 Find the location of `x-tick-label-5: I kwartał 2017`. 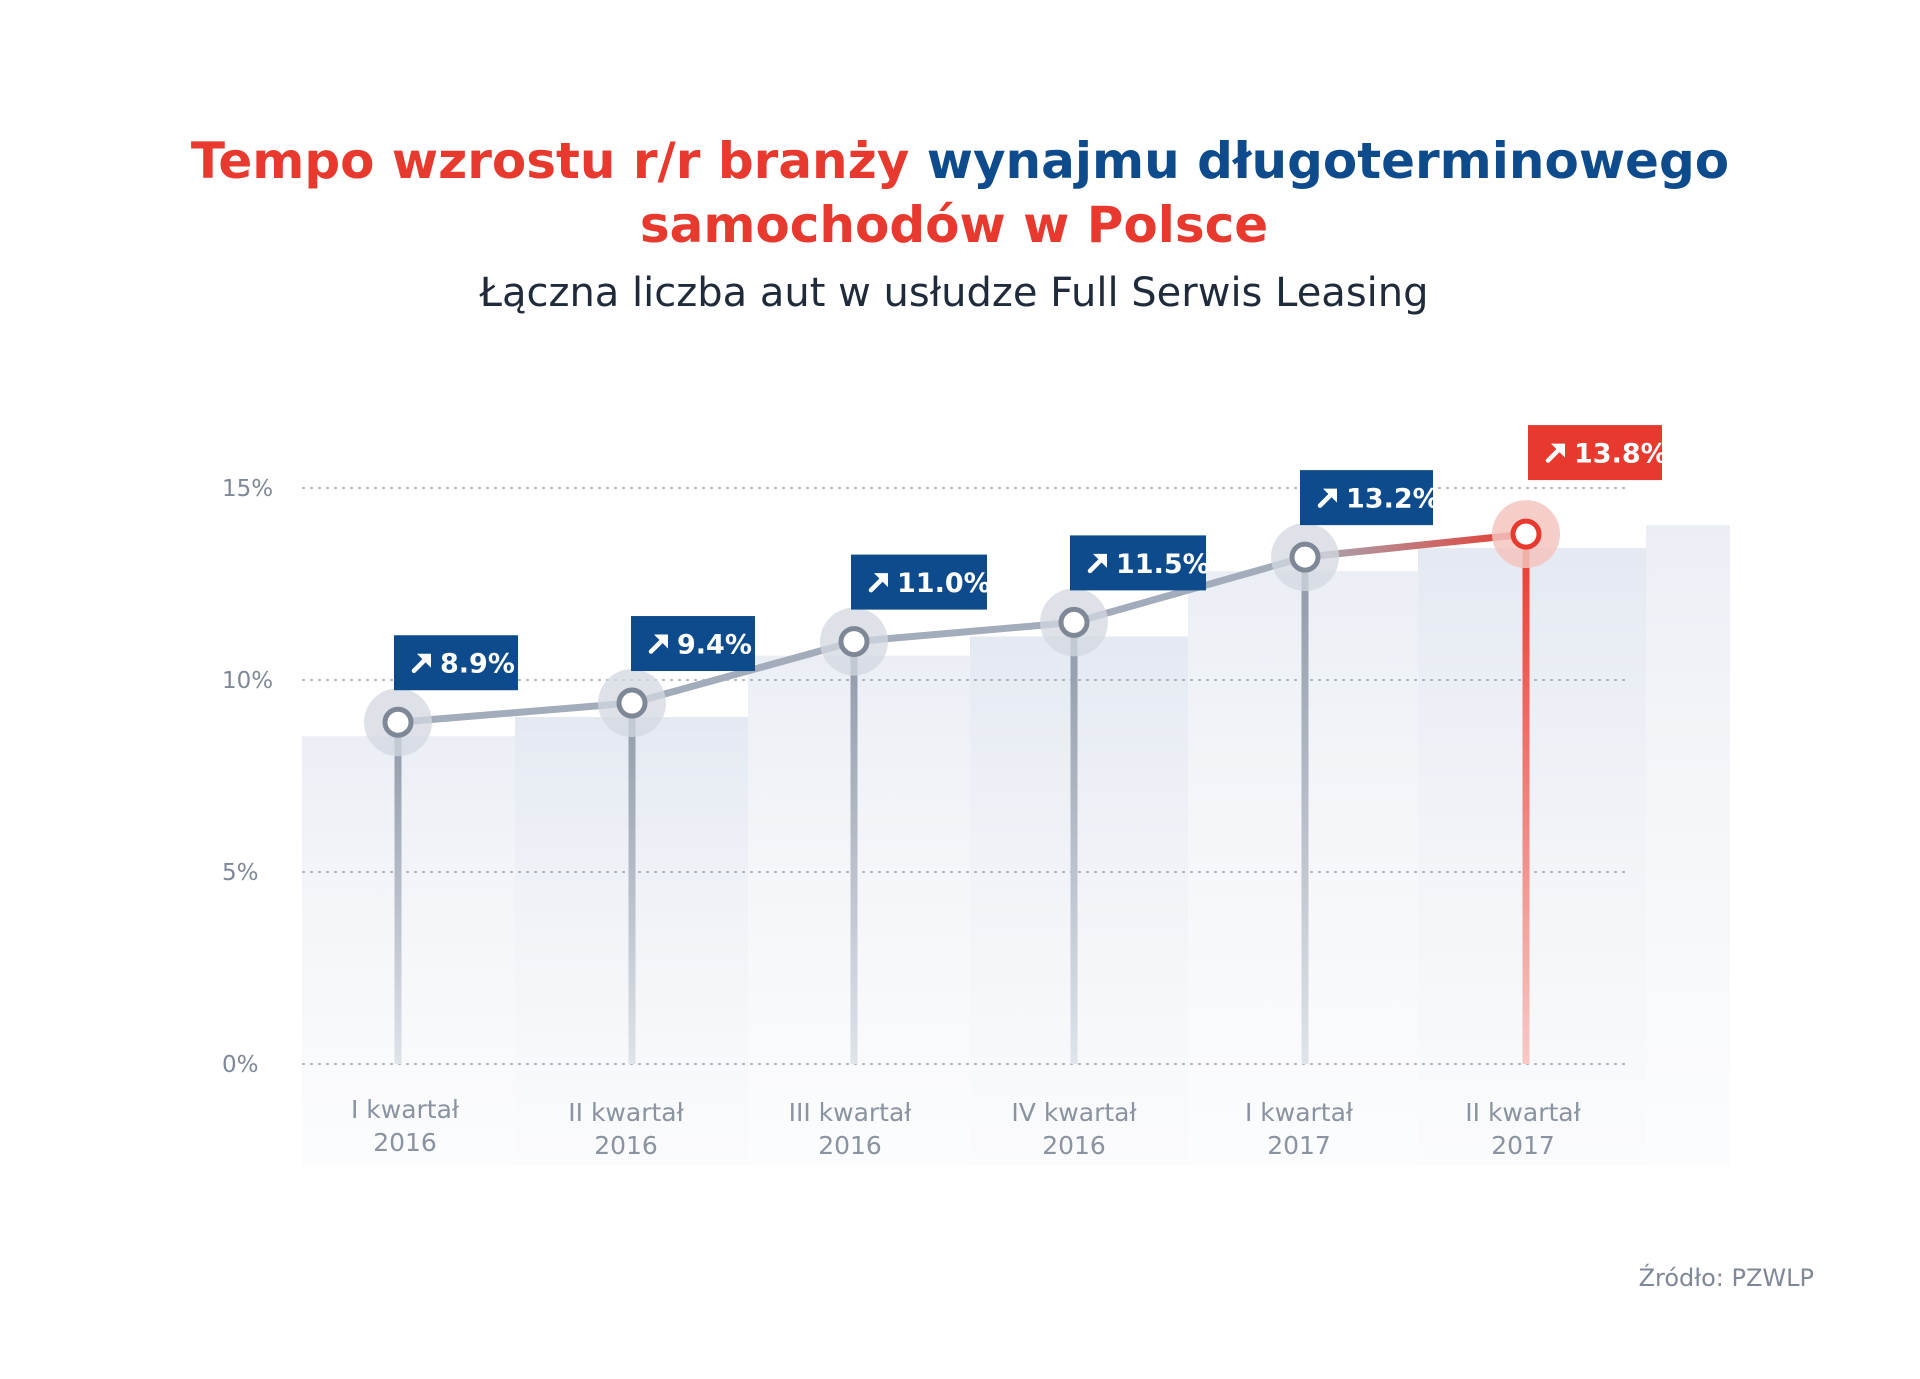

x-tick-label-5: I kwartał 2017 is located at coordinates (1299, 1129).